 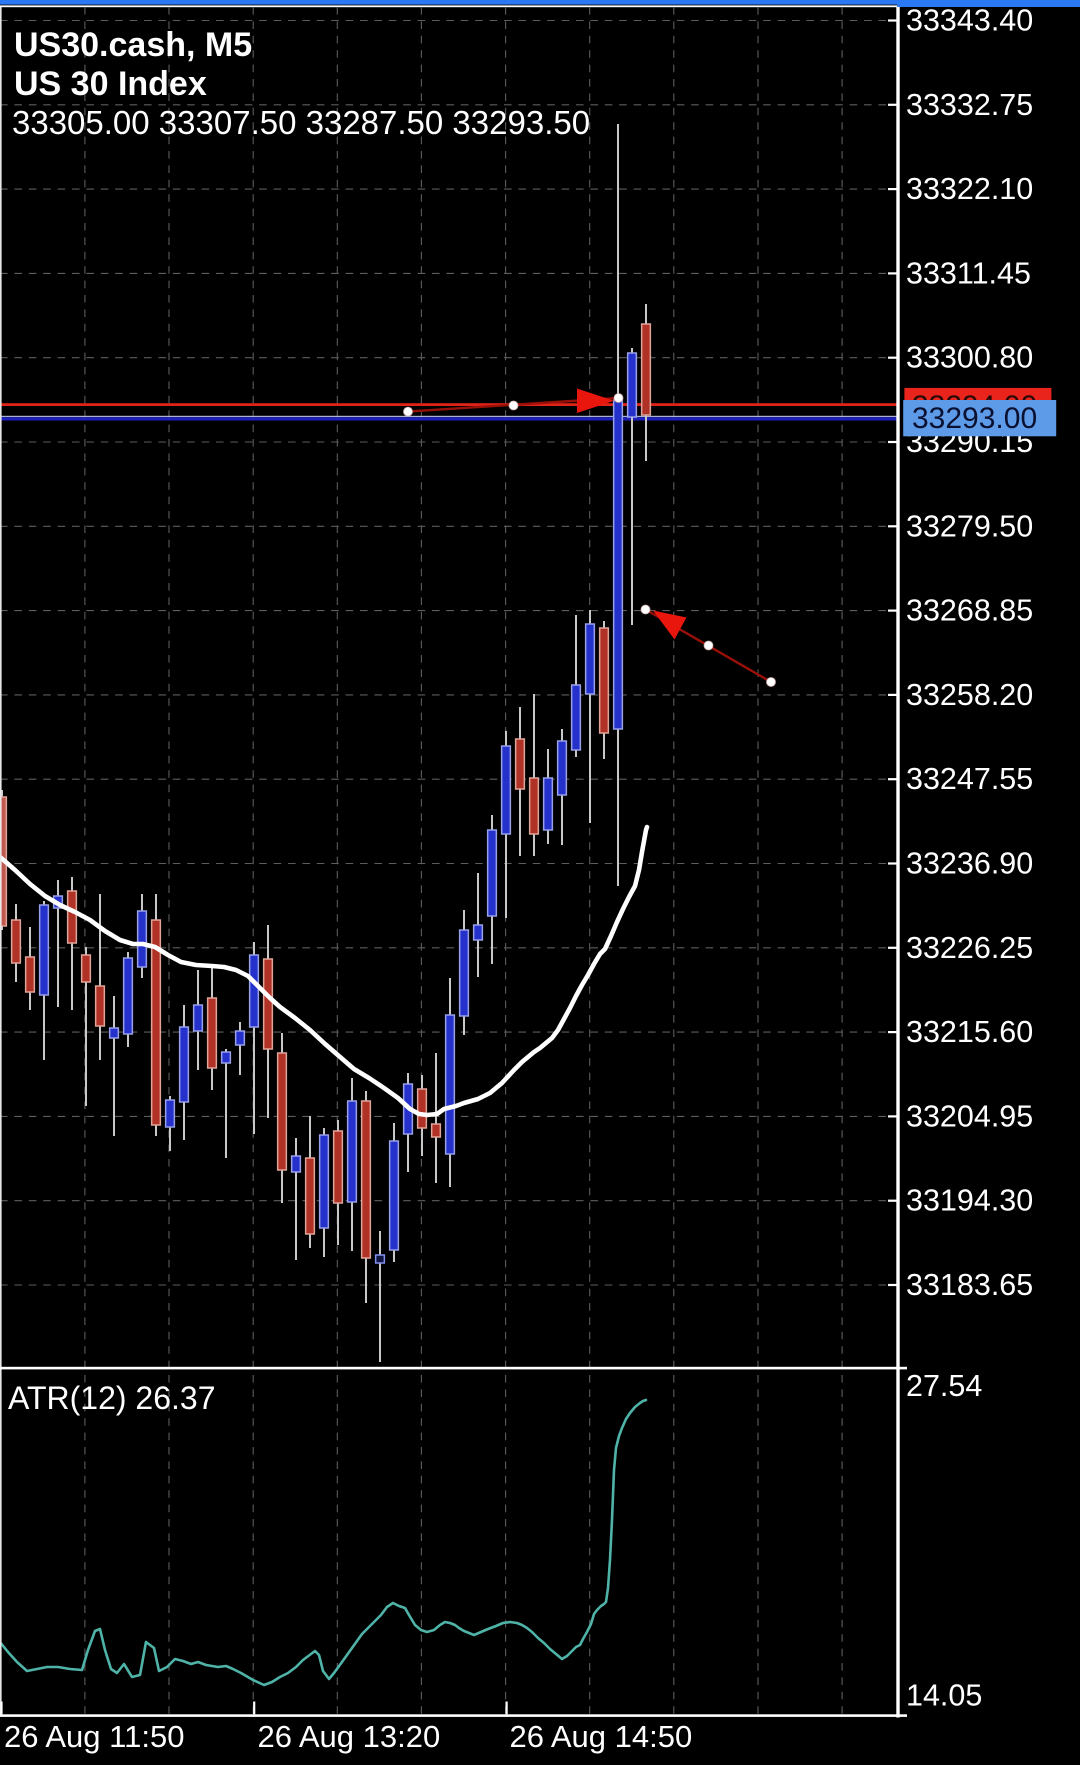 What do you see at coordinates (969, 1116) in the screenshot?
I see `svg-text: 33204.95` at bounding box center [969, 1116].